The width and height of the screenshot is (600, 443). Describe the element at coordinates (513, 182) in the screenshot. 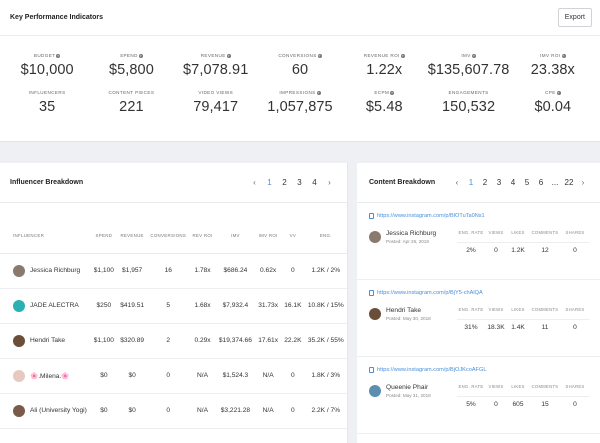

I see `content-page-4: 4` at that location.